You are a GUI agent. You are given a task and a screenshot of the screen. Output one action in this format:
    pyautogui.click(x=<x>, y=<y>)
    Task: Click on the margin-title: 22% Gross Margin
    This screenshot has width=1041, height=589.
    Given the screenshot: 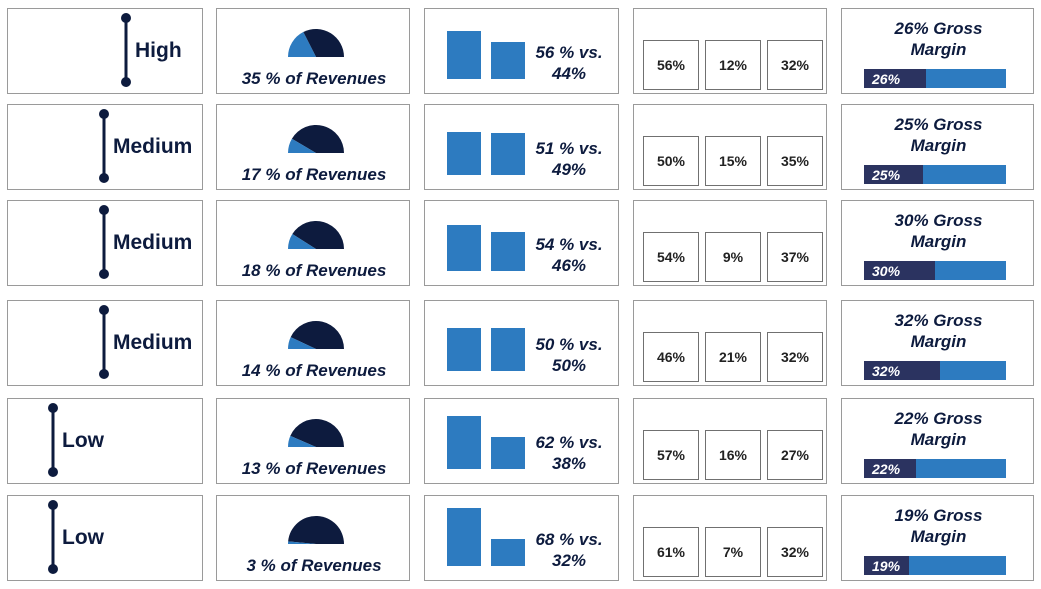 What is the action you would take?
    pyautogui.click(x=938, y=429)
    